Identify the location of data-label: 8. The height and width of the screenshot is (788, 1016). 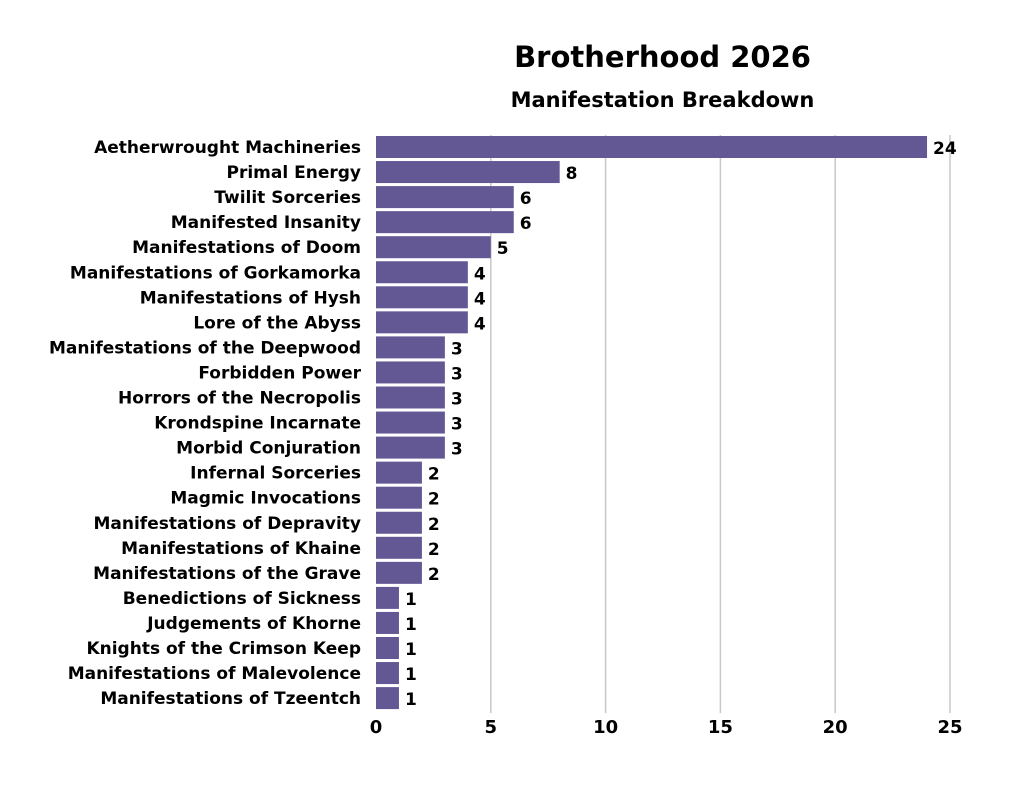
(572, 174).